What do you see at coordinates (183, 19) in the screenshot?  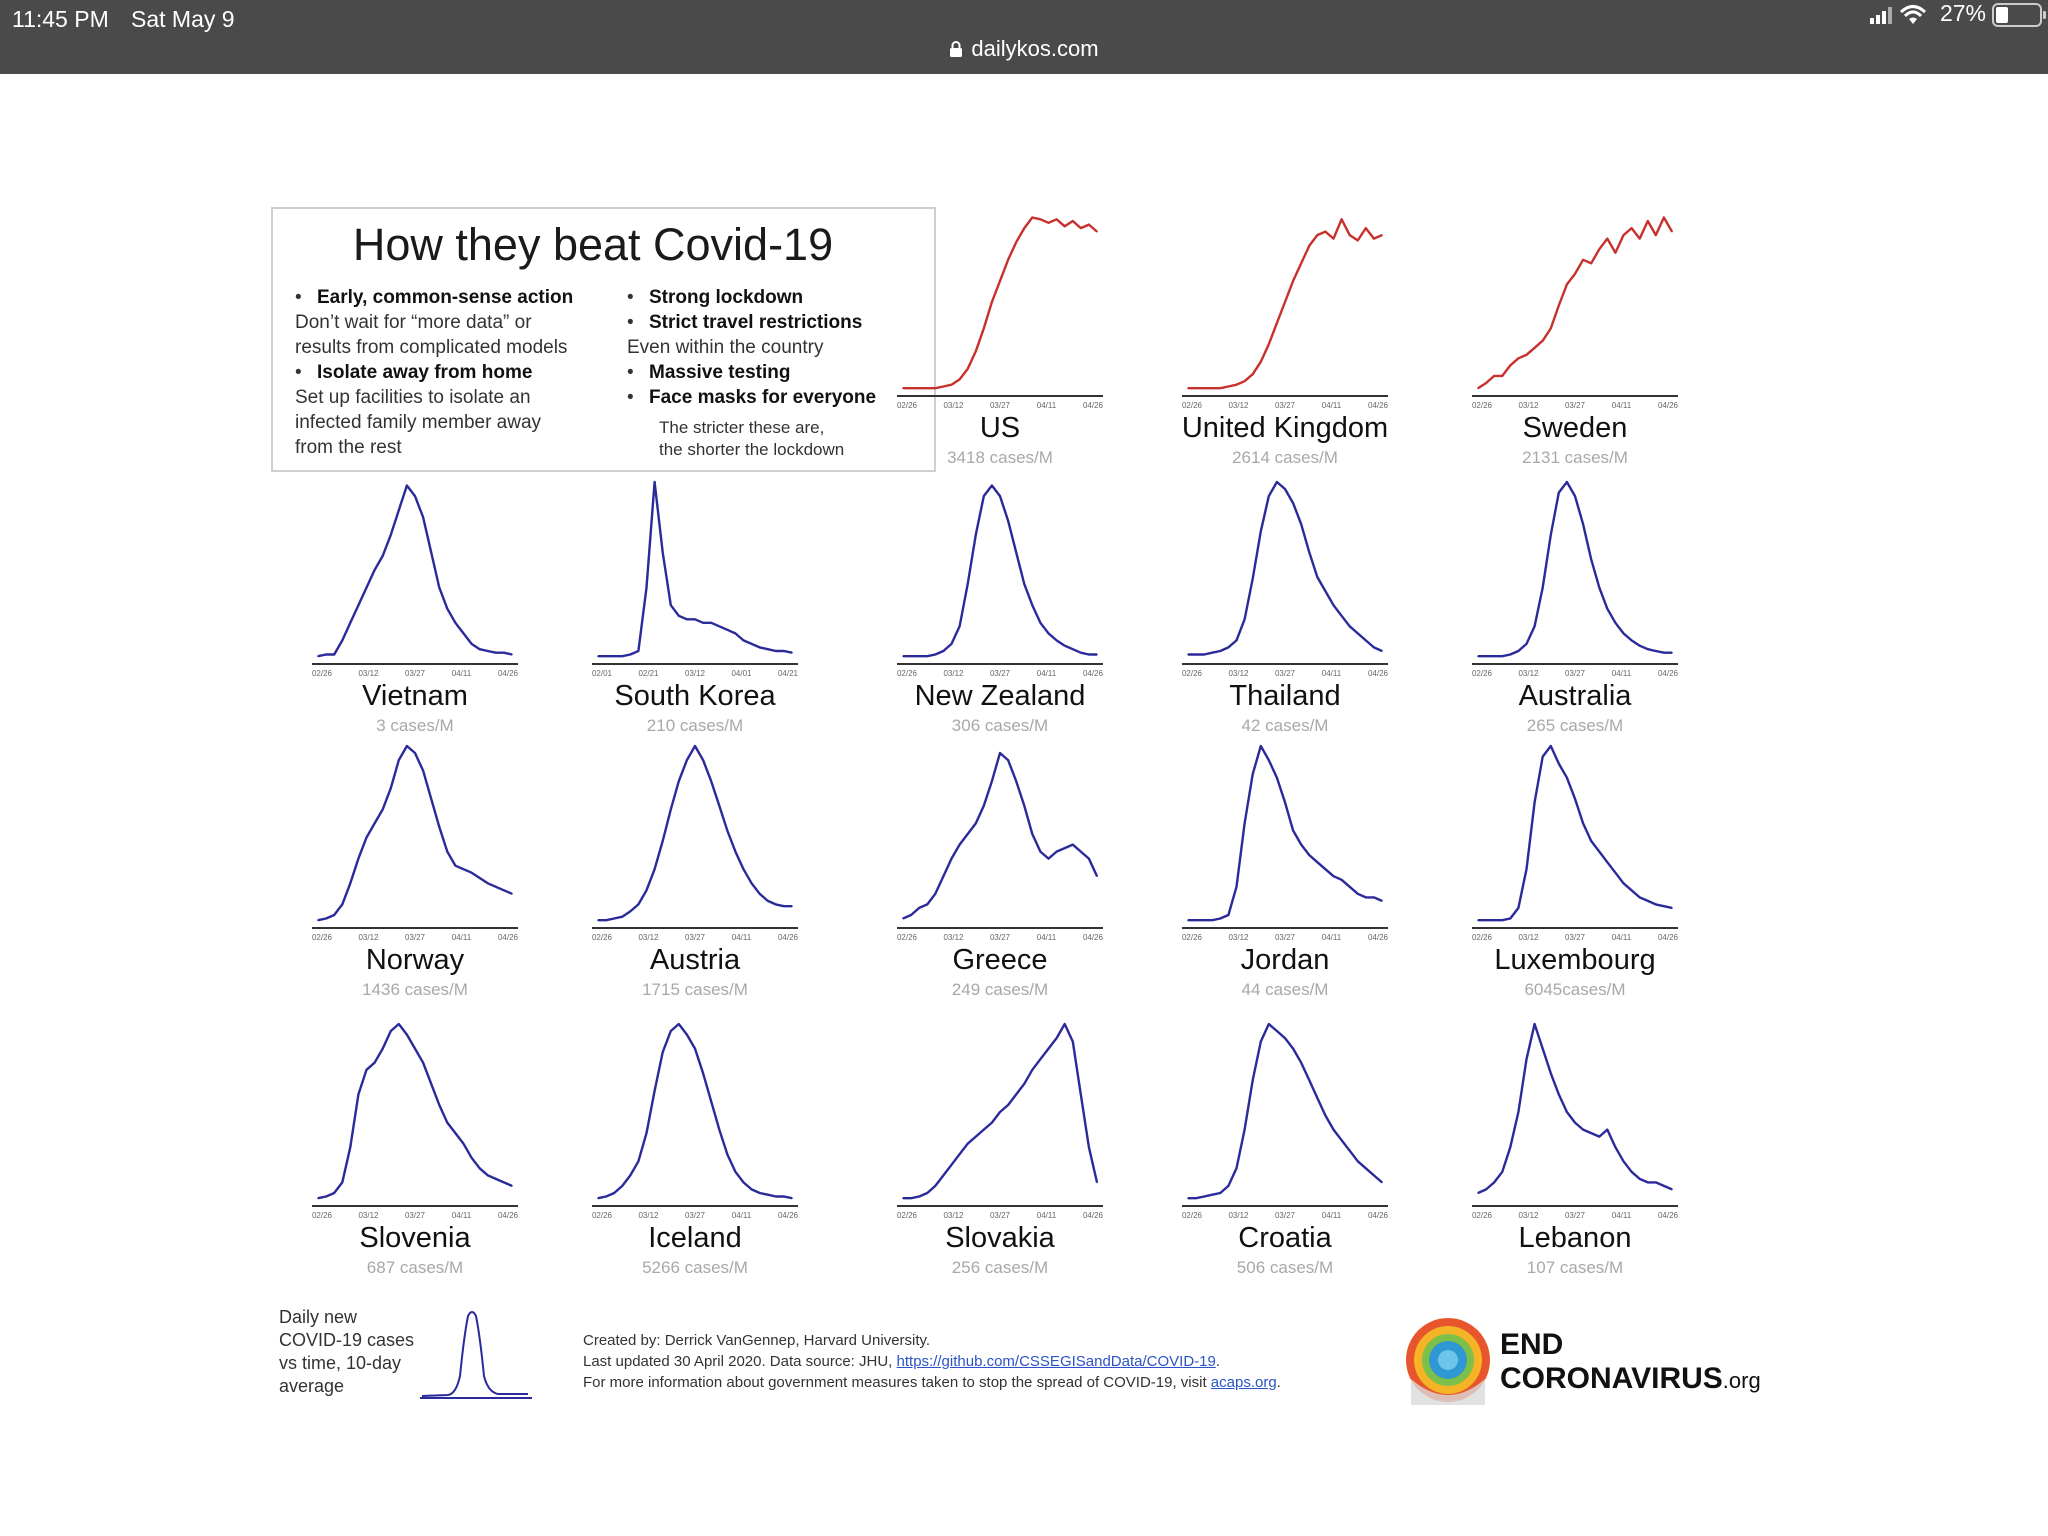 I see `status-date: Sat May 9` at bounding box center [183, 19].